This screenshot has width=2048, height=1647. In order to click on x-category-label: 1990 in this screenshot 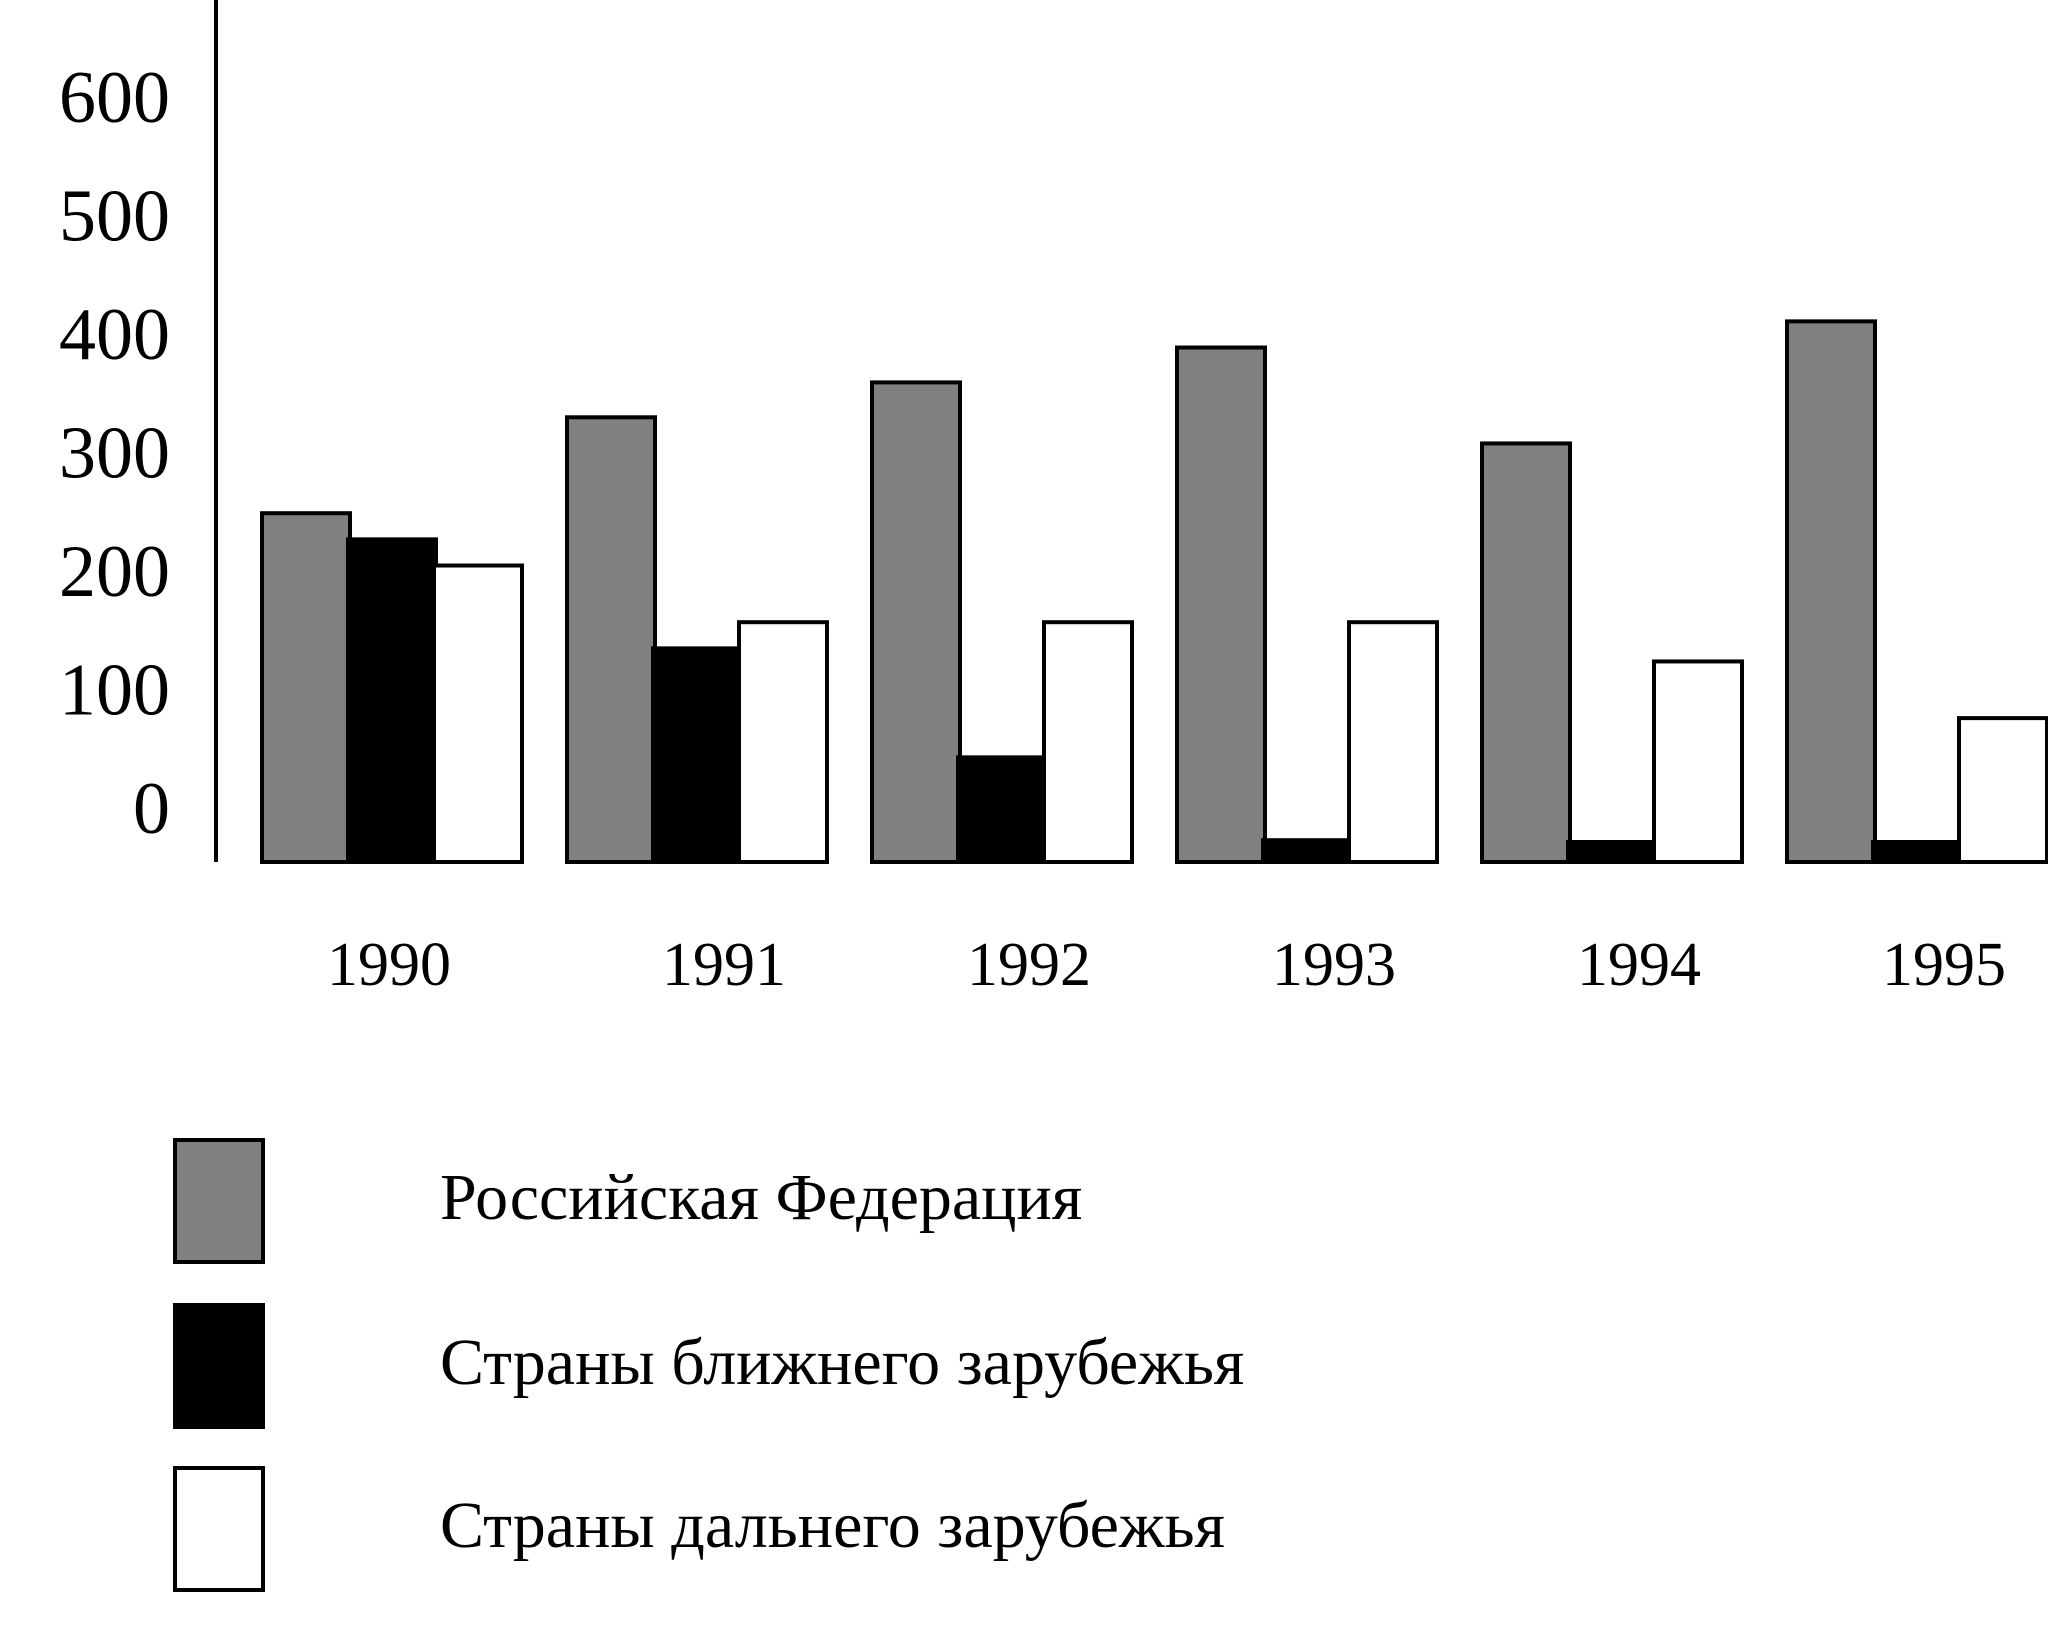, I will do `click(389, 965)`.